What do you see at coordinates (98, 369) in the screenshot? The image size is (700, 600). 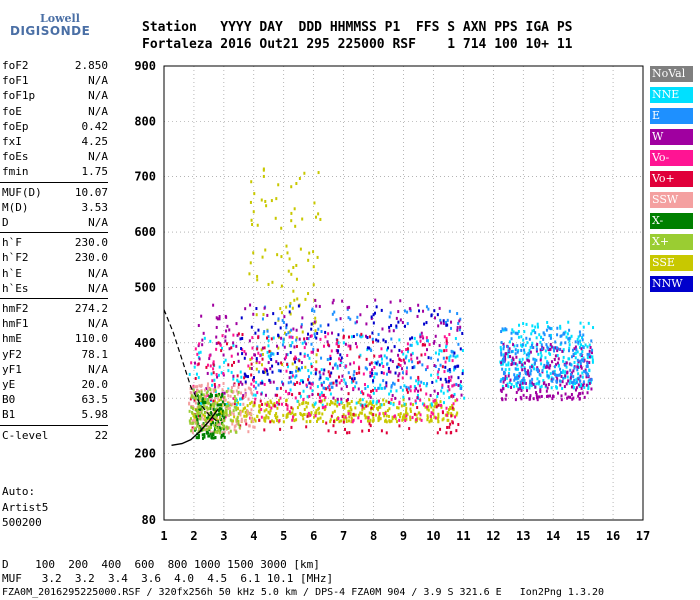 I see `param-value: N/A` at bounding box center [98, 369].